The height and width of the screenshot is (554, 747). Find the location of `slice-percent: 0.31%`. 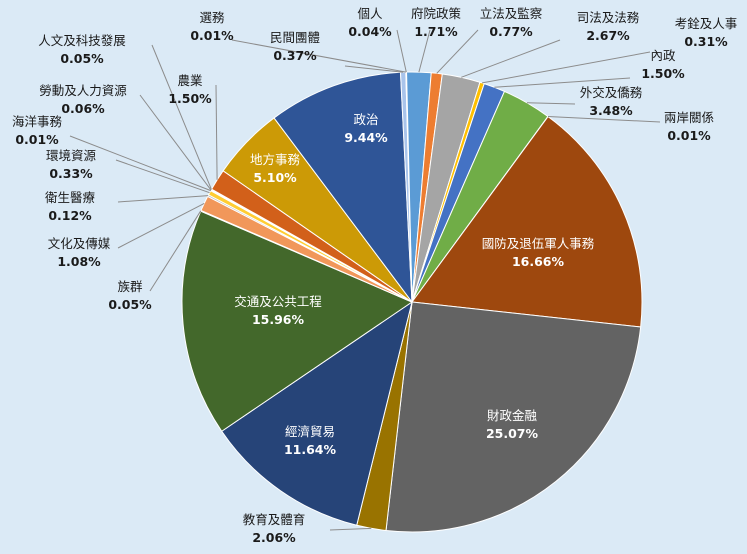

slice-percent: 0.31% is located at coordinates (706, 41).